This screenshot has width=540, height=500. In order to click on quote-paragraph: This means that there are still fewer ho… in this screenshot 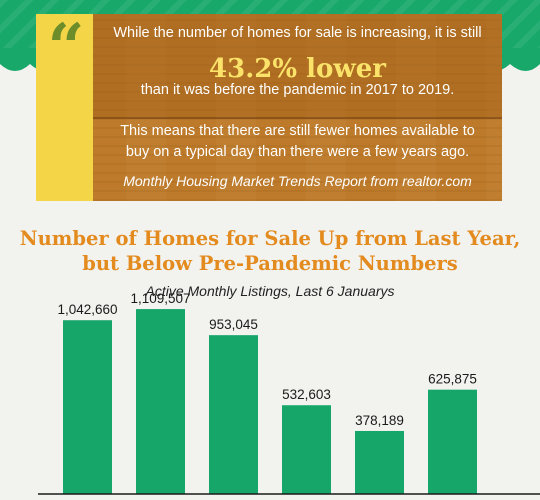, I will do `click(297, 141)`.